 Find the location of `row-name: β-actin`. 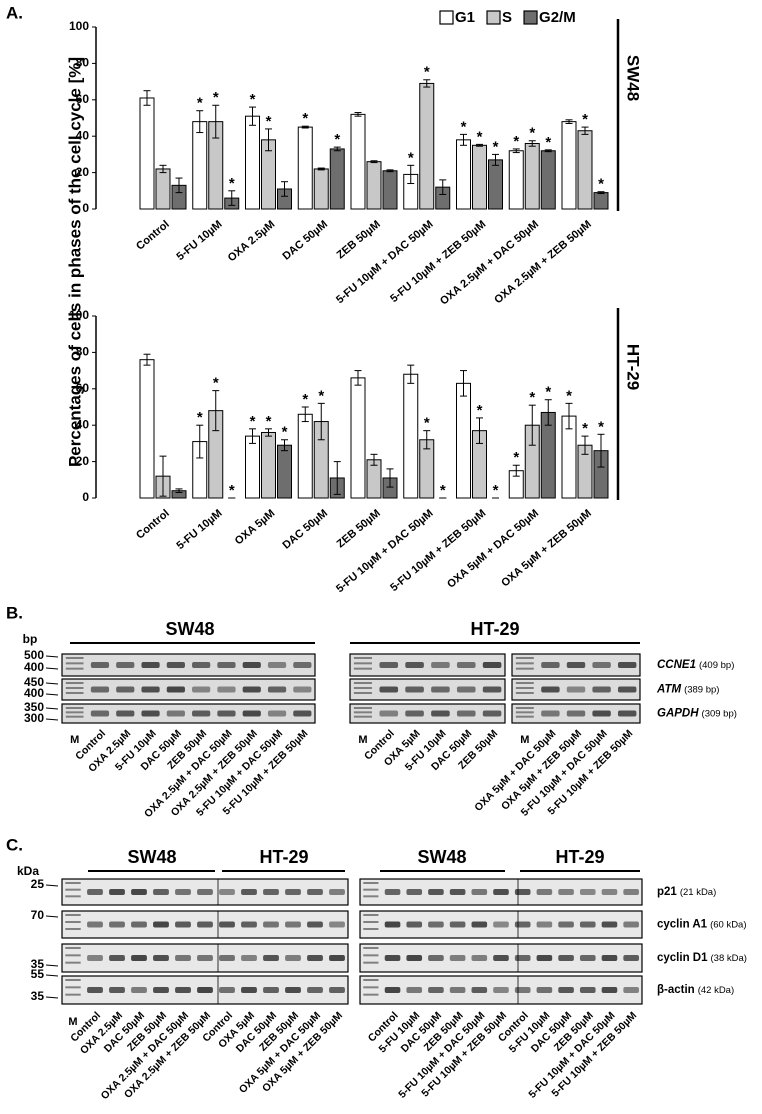

row-name: β-actin is located at coordinates (676, 990).